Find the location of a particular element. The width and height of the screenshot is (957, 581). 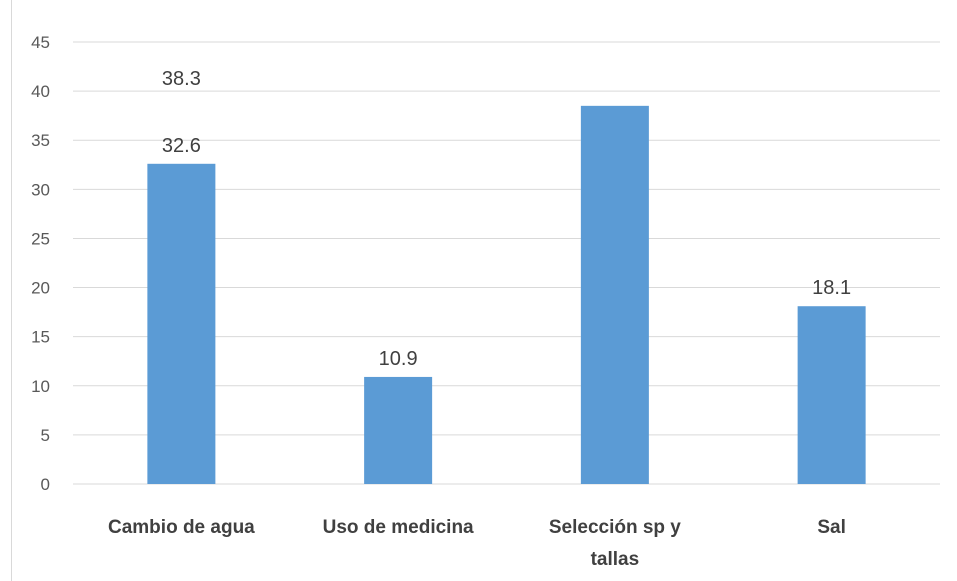

data-label: 32.6 is located at coordinates (181, 146).